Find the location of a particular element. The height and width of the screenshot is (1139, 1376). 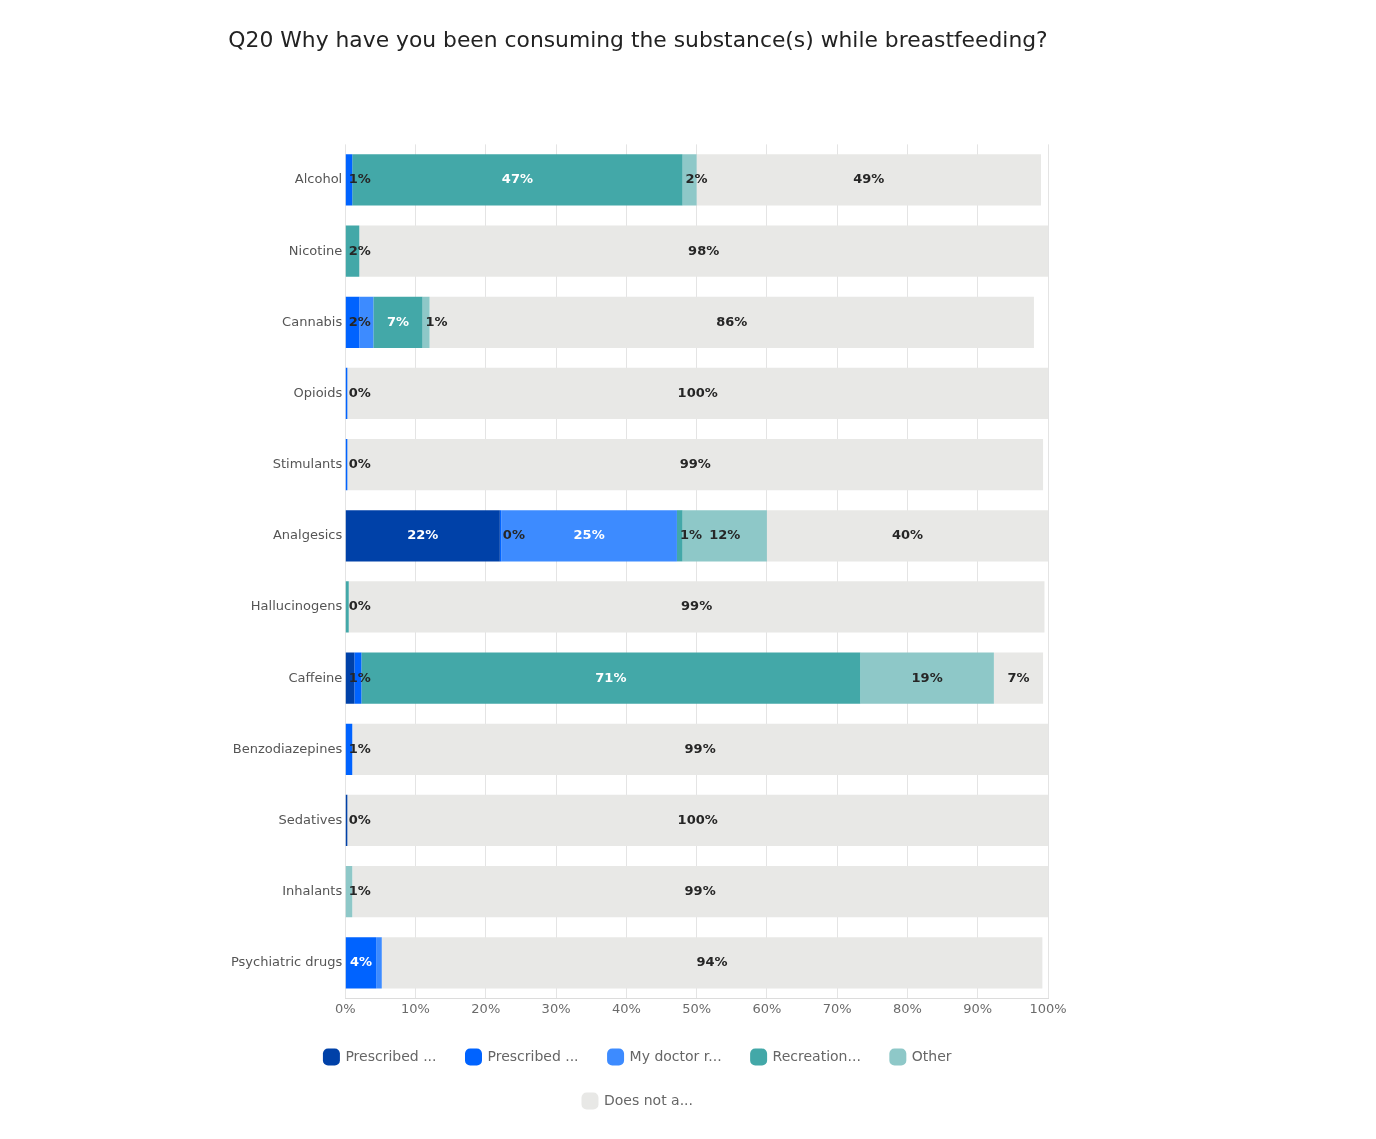

x-tick-label: 100% is located at coordinates (1048, 1008).